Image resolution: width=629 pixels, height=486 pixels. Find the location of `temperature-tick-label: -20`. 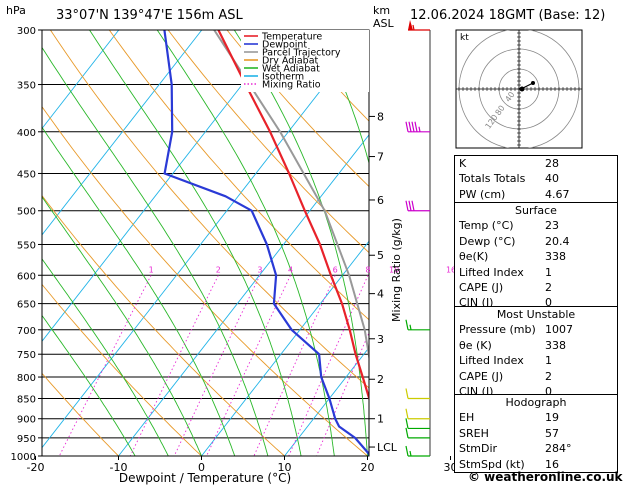

temperature-tick-label: -20 is located at coordinates (36, 467).